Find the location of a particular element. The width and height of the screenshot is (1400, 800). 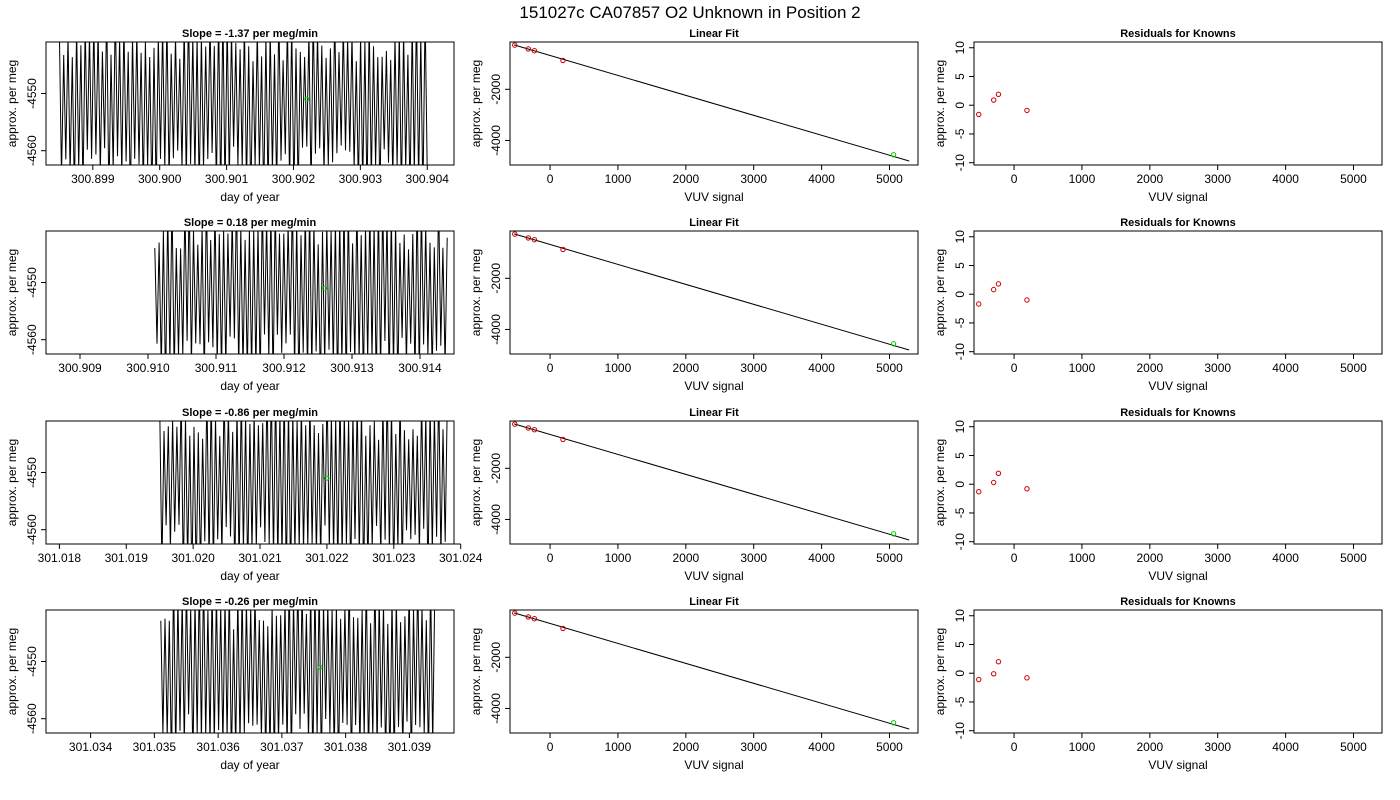

x-tick-label: 301.038 is located at coordinates (346, 747).